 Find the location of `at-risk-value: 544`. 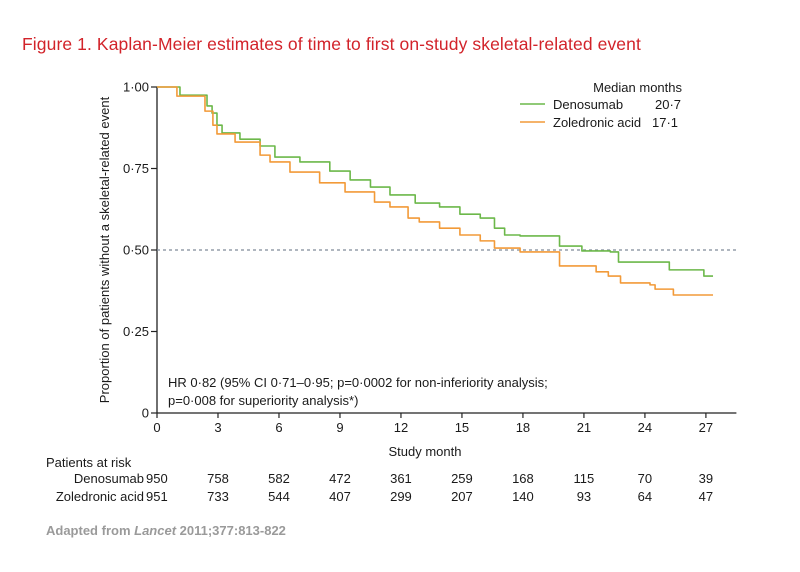

at-risk-value: 544 is located at coordinates (279, 496).